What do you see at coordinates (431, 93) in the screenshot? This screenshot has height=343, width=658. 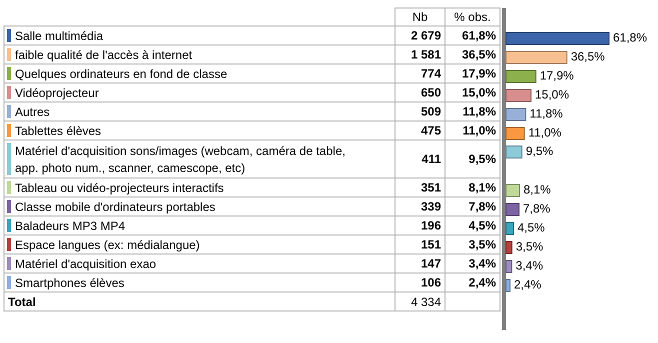 I see `text: 650` at bounding box center [431, 93].